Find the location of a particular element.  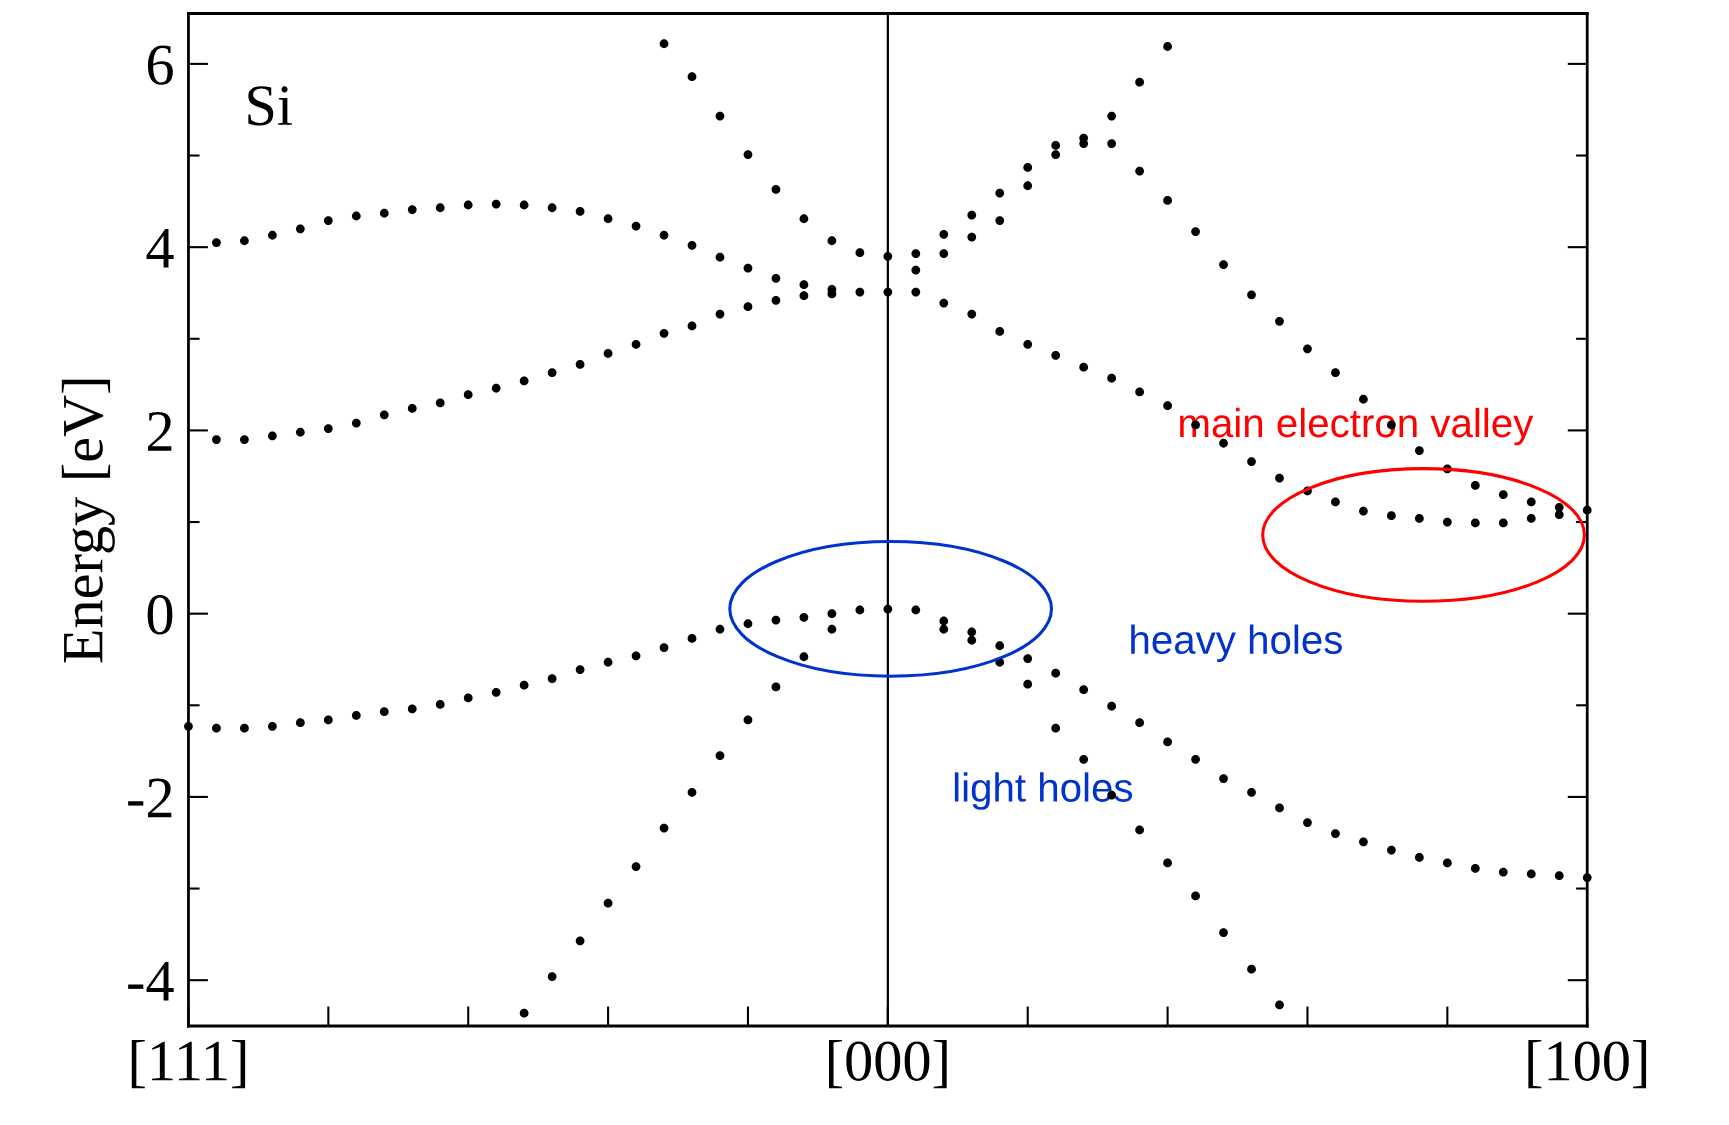

x-tick-label: [100] is located at coordinates (1587, 1064).